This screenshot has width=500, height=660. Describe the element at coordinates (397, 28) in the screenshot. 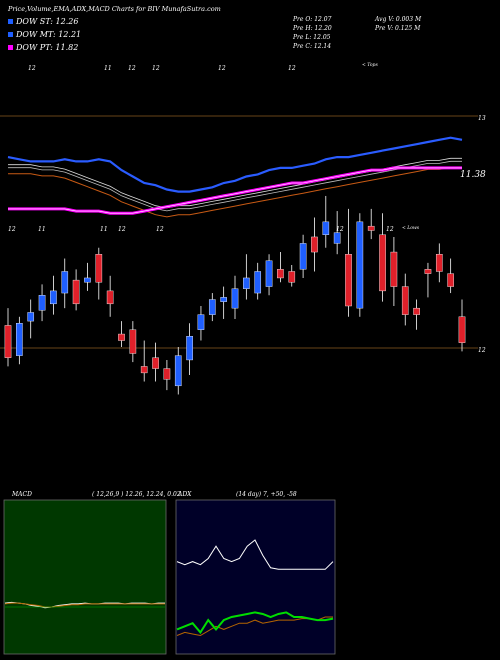

I see `prev-volume: Pre V: 0.125 M` at that location.